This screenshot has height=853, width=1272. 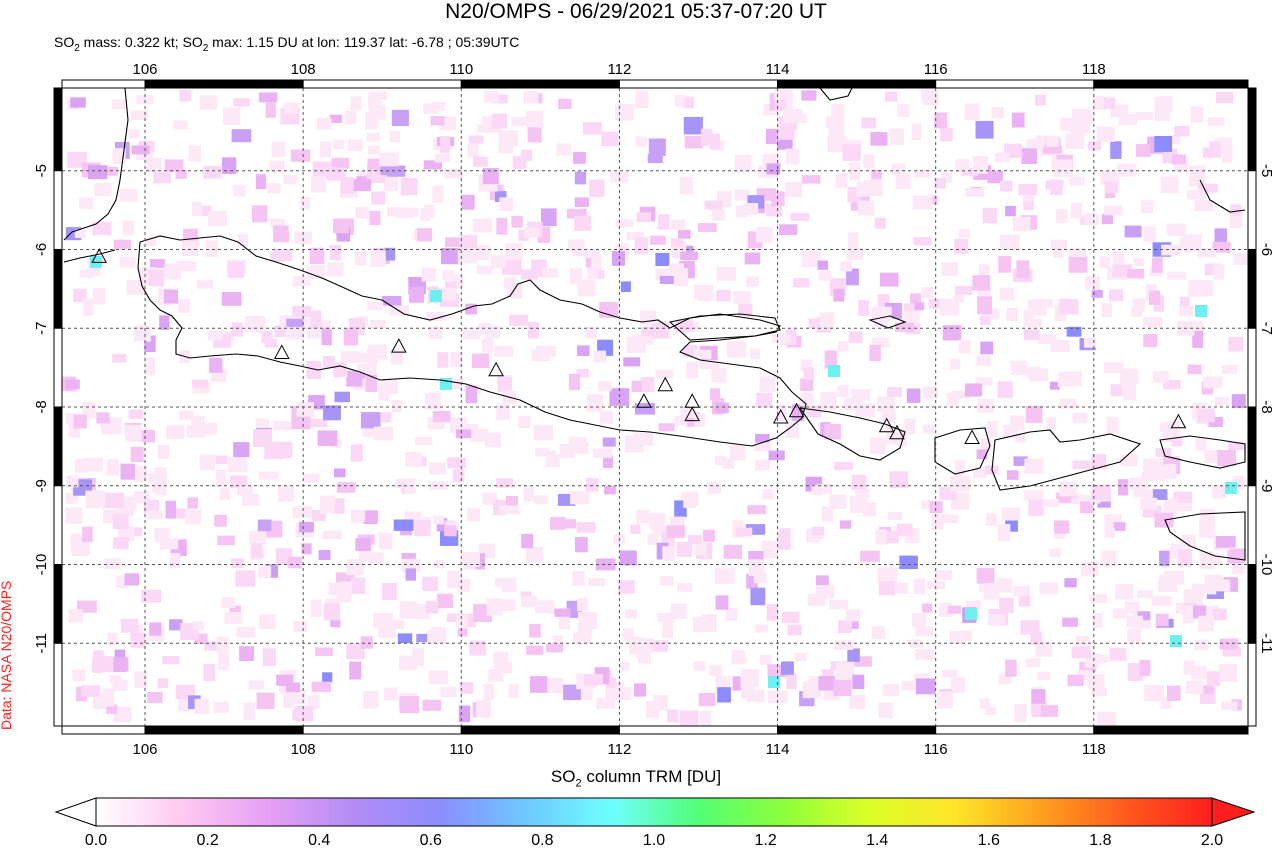 I want to click on colorbar-tick-label: 1.0, so click(x=654, y=840).